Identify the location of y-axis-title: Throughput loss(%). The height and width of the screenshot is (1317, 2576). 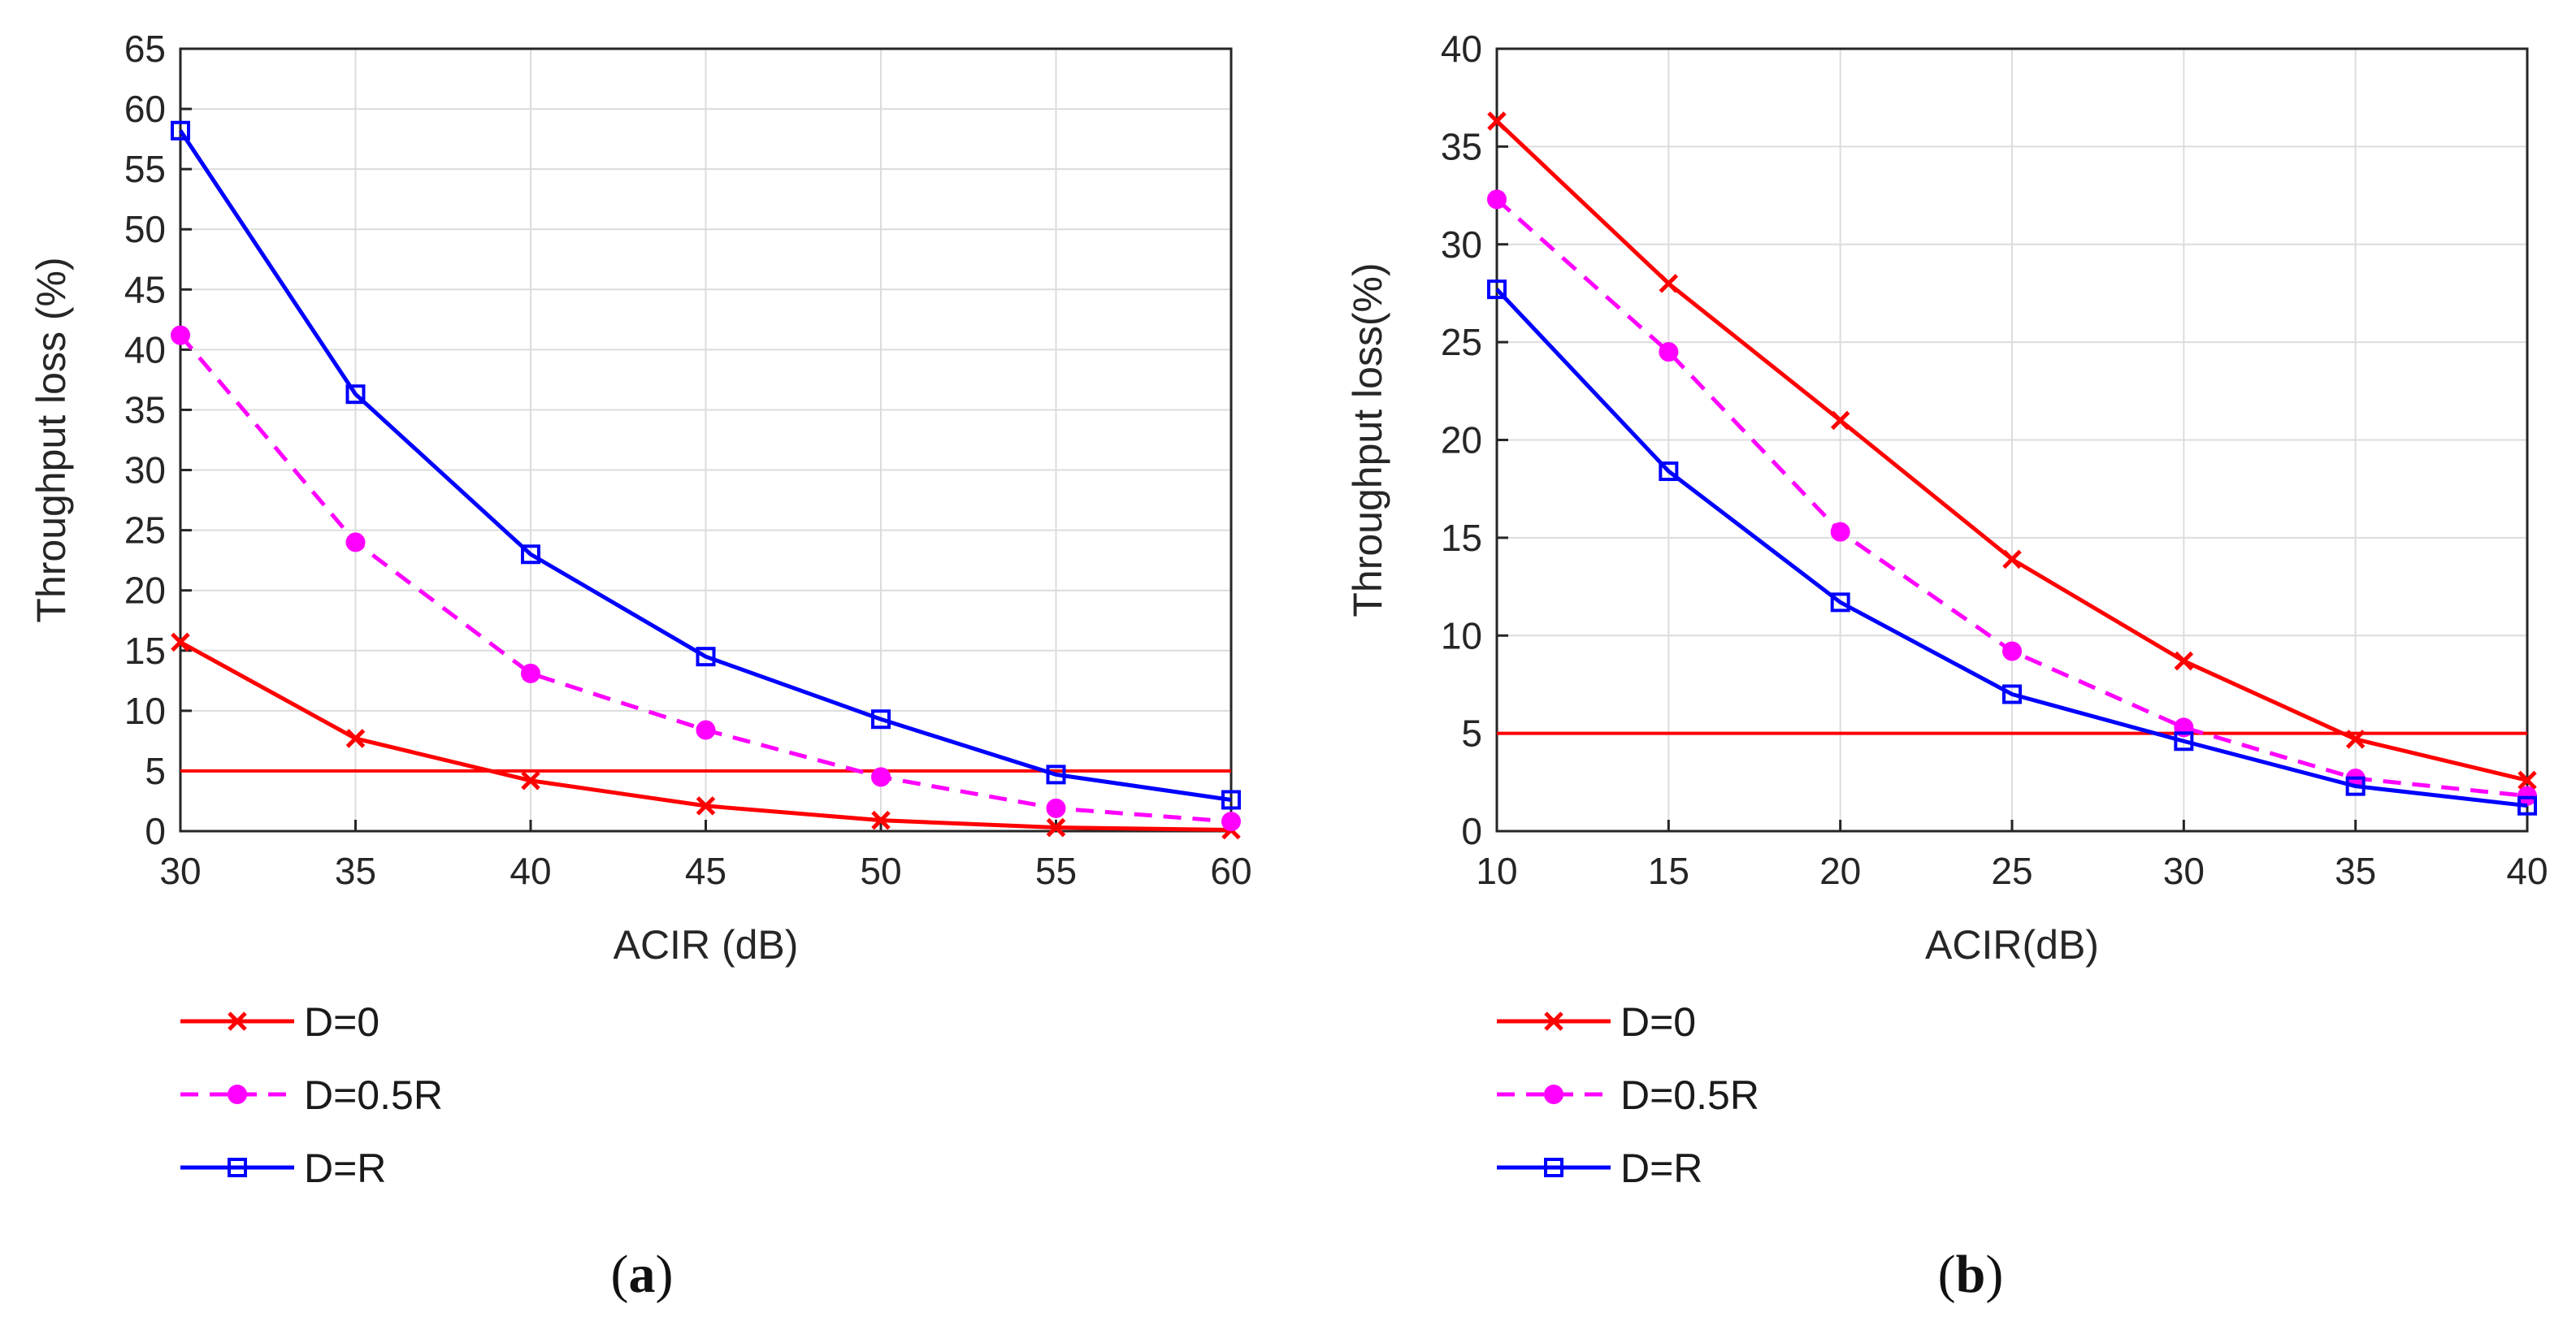
(1367, 439).